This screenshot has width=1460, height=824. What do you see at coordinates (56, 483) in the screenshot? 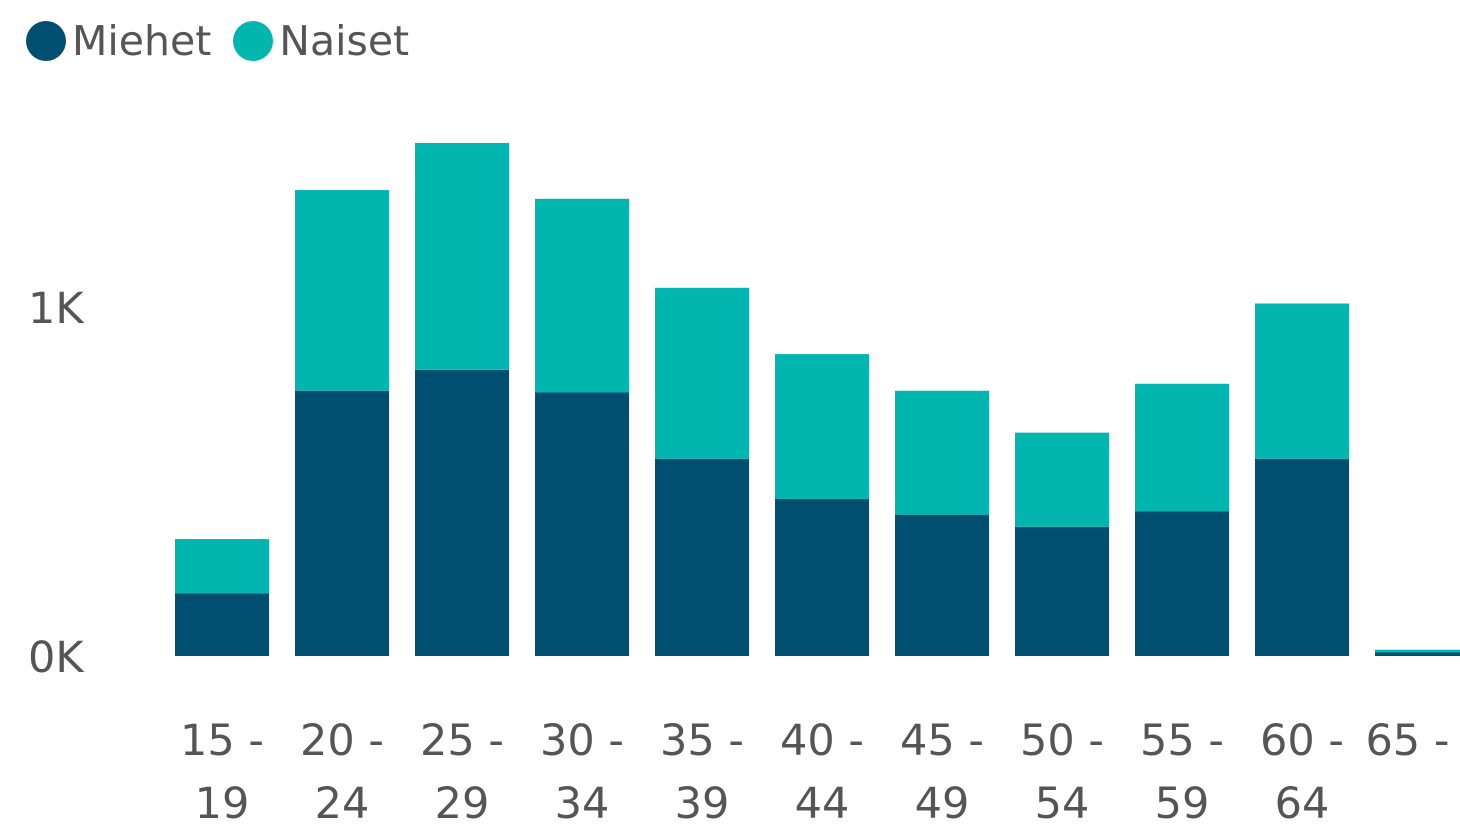
I see `y-axis: 0K 1K` at bounding box center [56, 483].